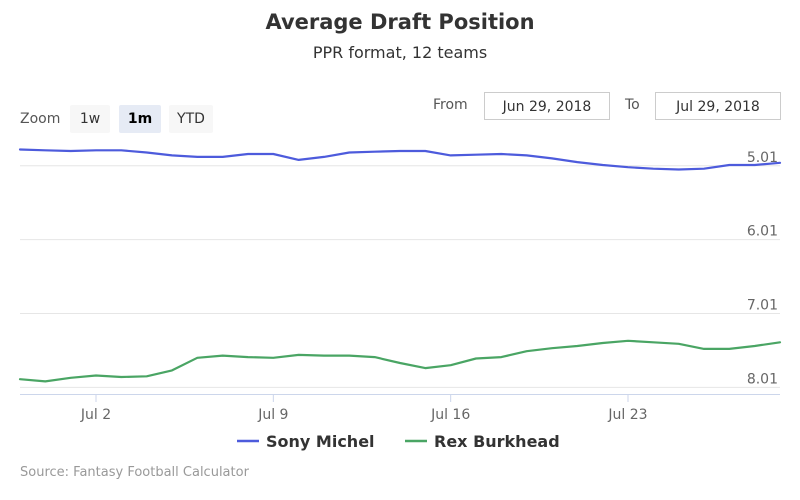  I want to click on chart-title: Average Draft Position, so click(400, 22).